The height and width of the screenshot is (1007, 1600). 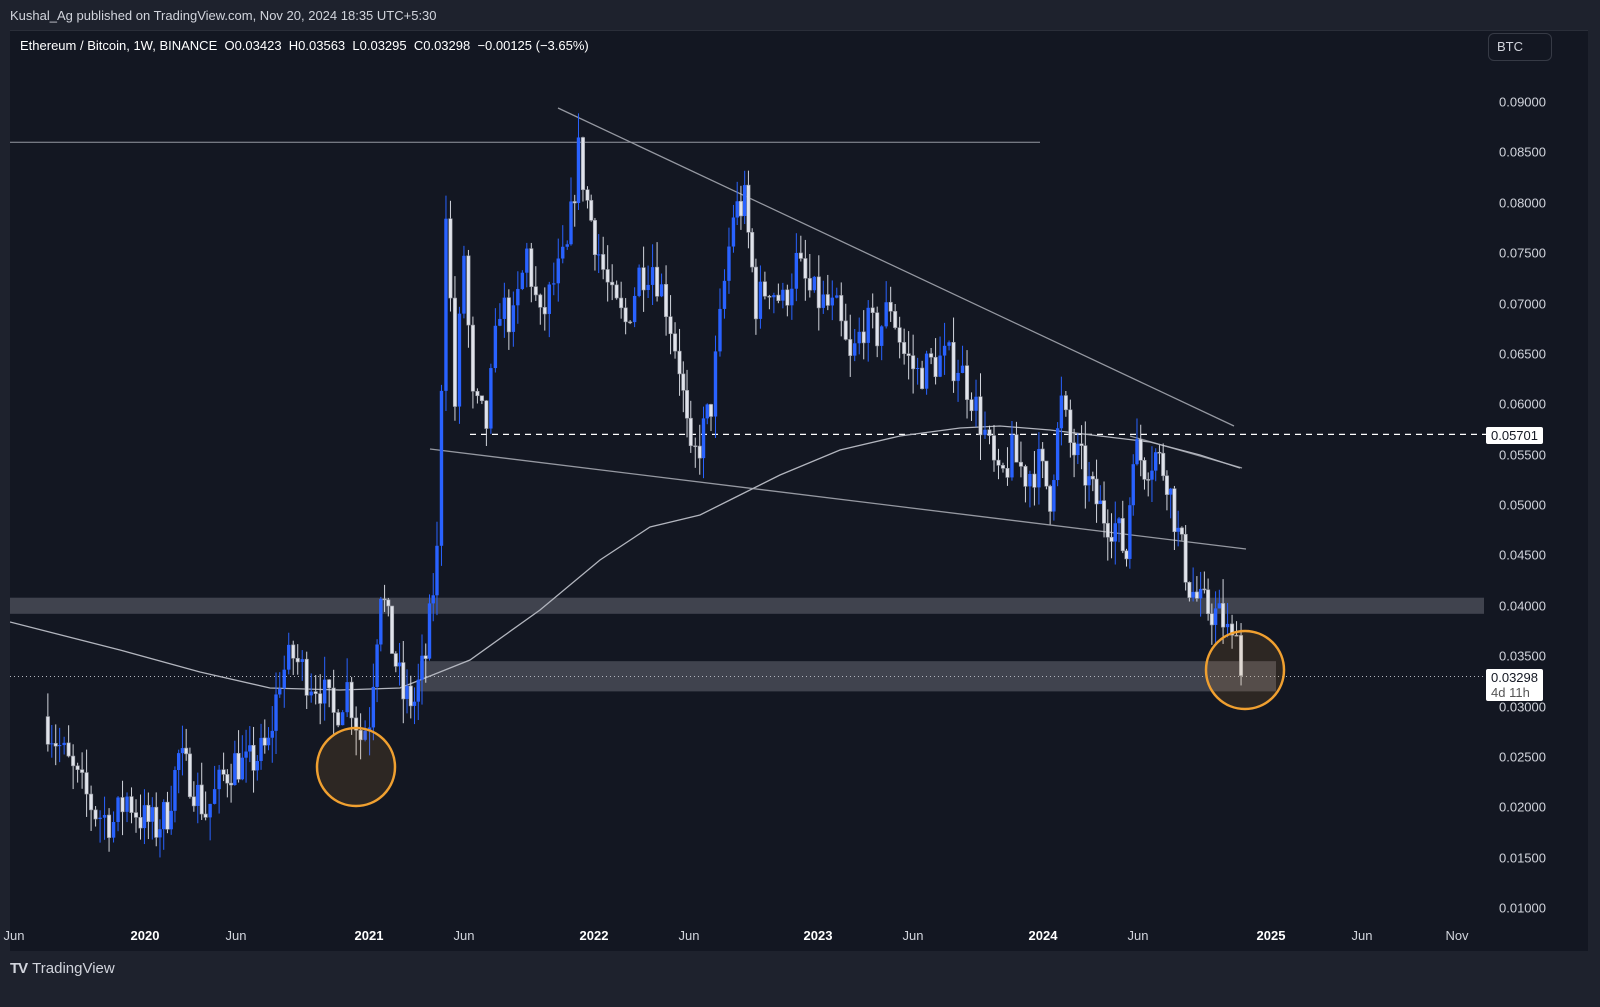 What do you see at coordinates (747, 605) in the screenshot?
I see `resistance-zone-upper` at bounding box center [747, 605].